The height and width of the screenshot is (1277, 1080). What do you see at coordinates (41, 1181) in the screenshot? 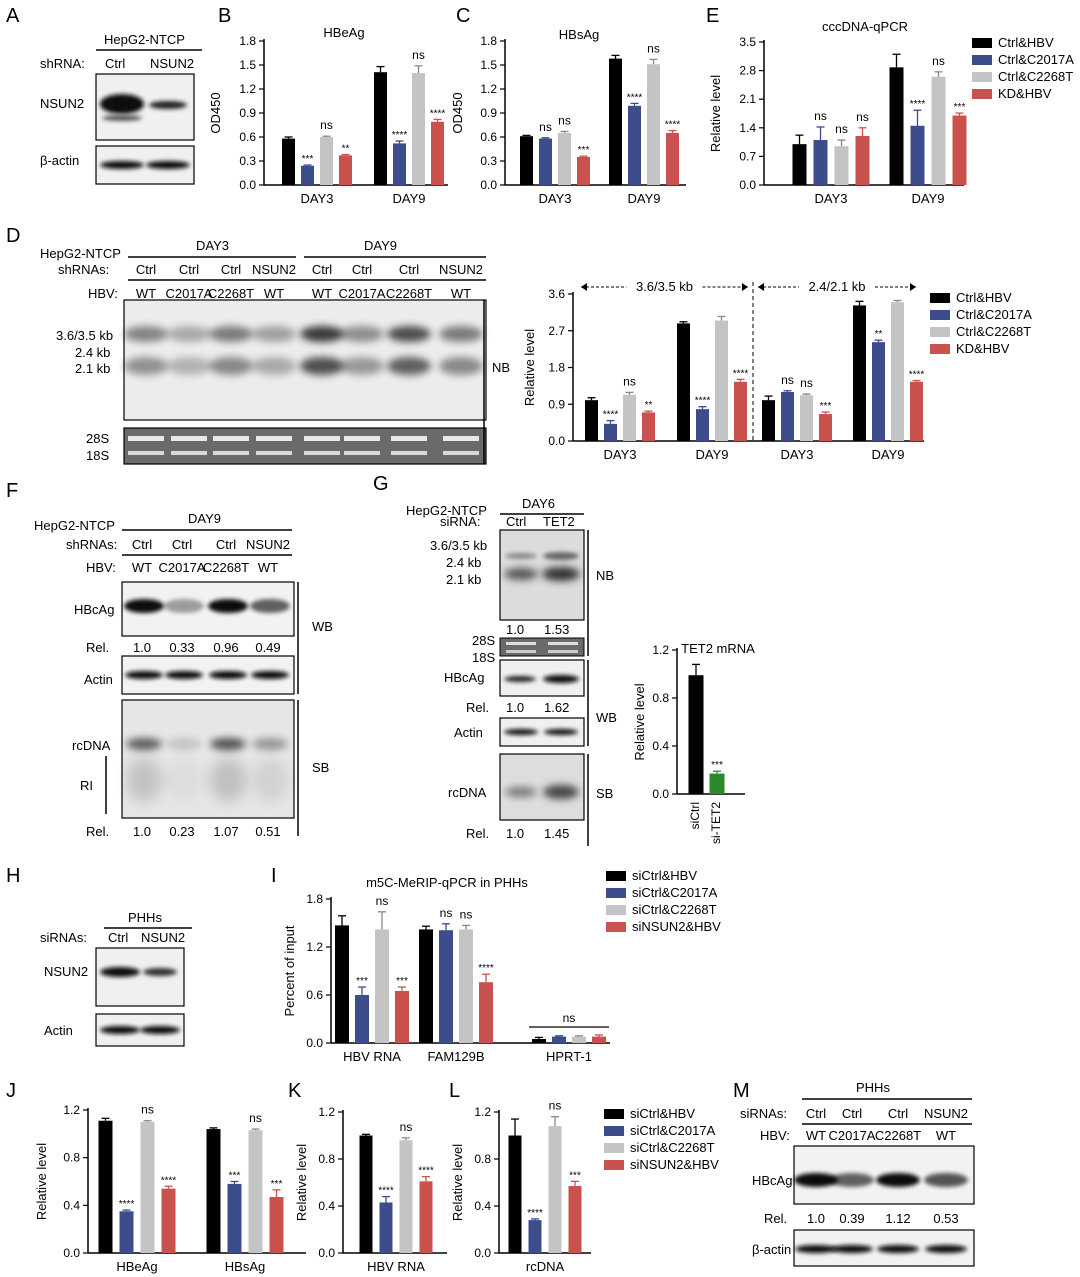
I see `chart-J-ylabel: Relative level` at bounding box center [41, 1181].